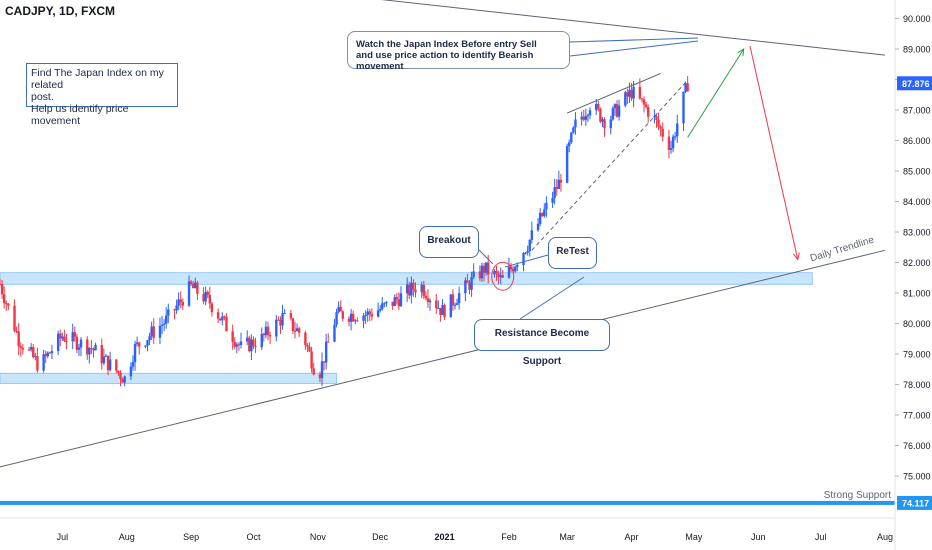 This screenshot has height=550, width=932. Describe the element at coordinates (917, 477) in the screenshot. I see `y-tick-label: 75.000` at that location.